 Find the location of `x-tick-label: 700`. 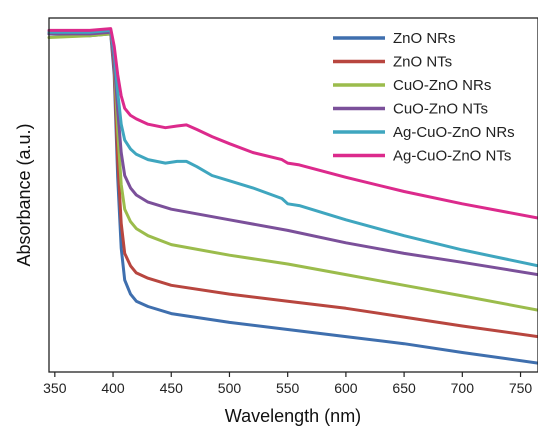

x-tick-label: 700 is located at coordinates (463, 388).